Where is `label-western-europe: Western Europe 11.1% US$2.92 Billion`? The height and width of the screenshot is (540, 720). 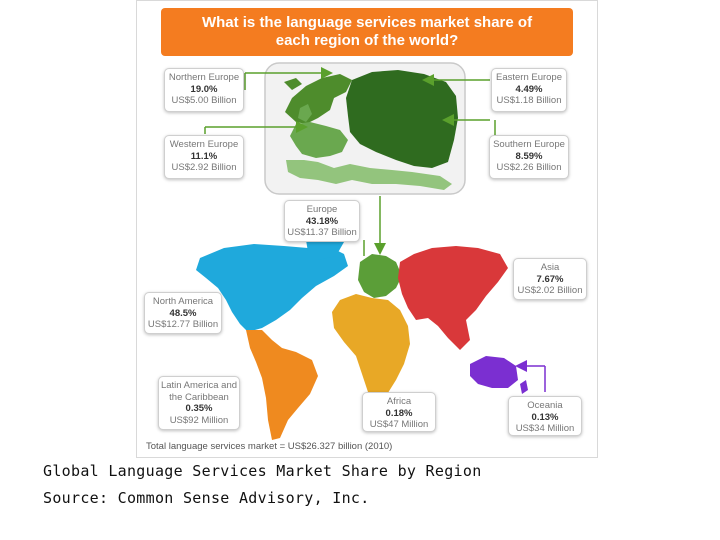
label-western-europe: Western Europe 11.1% US$2.92 Billion is located at coordinates (204, 157).